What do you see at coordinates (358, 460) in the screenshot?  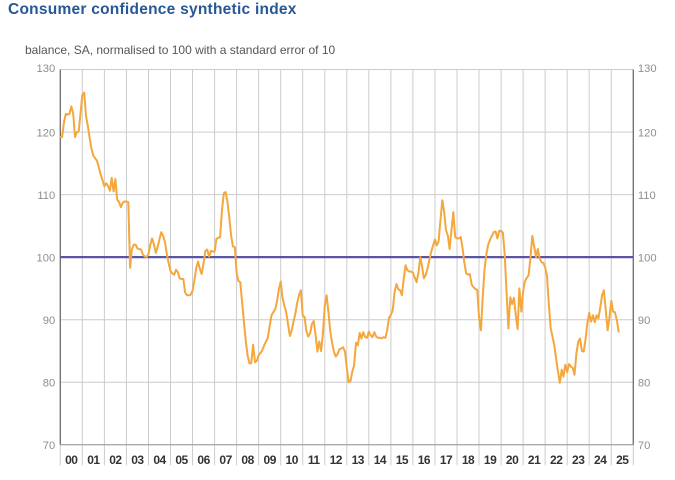 I see `svg-text: 13` at bounding box center [358, 460].